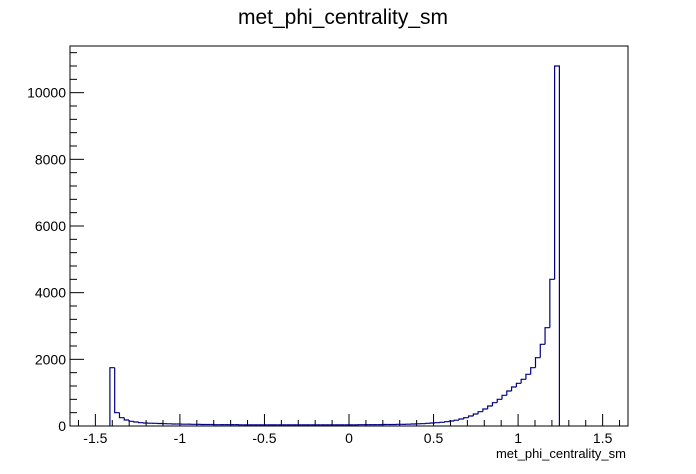 This screenshot has width=696, height=474. I want to click on y-axis: 0 2000 4000 6000 8000 10000, so click(55, 243).